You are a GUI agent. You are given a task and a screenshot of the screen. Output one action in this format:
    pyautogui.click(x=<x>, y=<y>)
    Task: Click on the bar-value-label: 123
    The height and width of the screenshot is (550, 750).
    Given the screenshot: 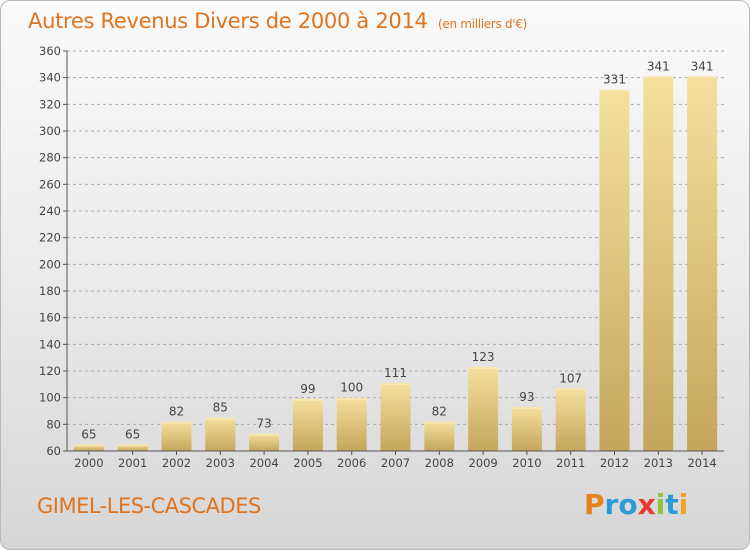 What is the action you would take?
    pyautogui.click(x=483, y=357)
    